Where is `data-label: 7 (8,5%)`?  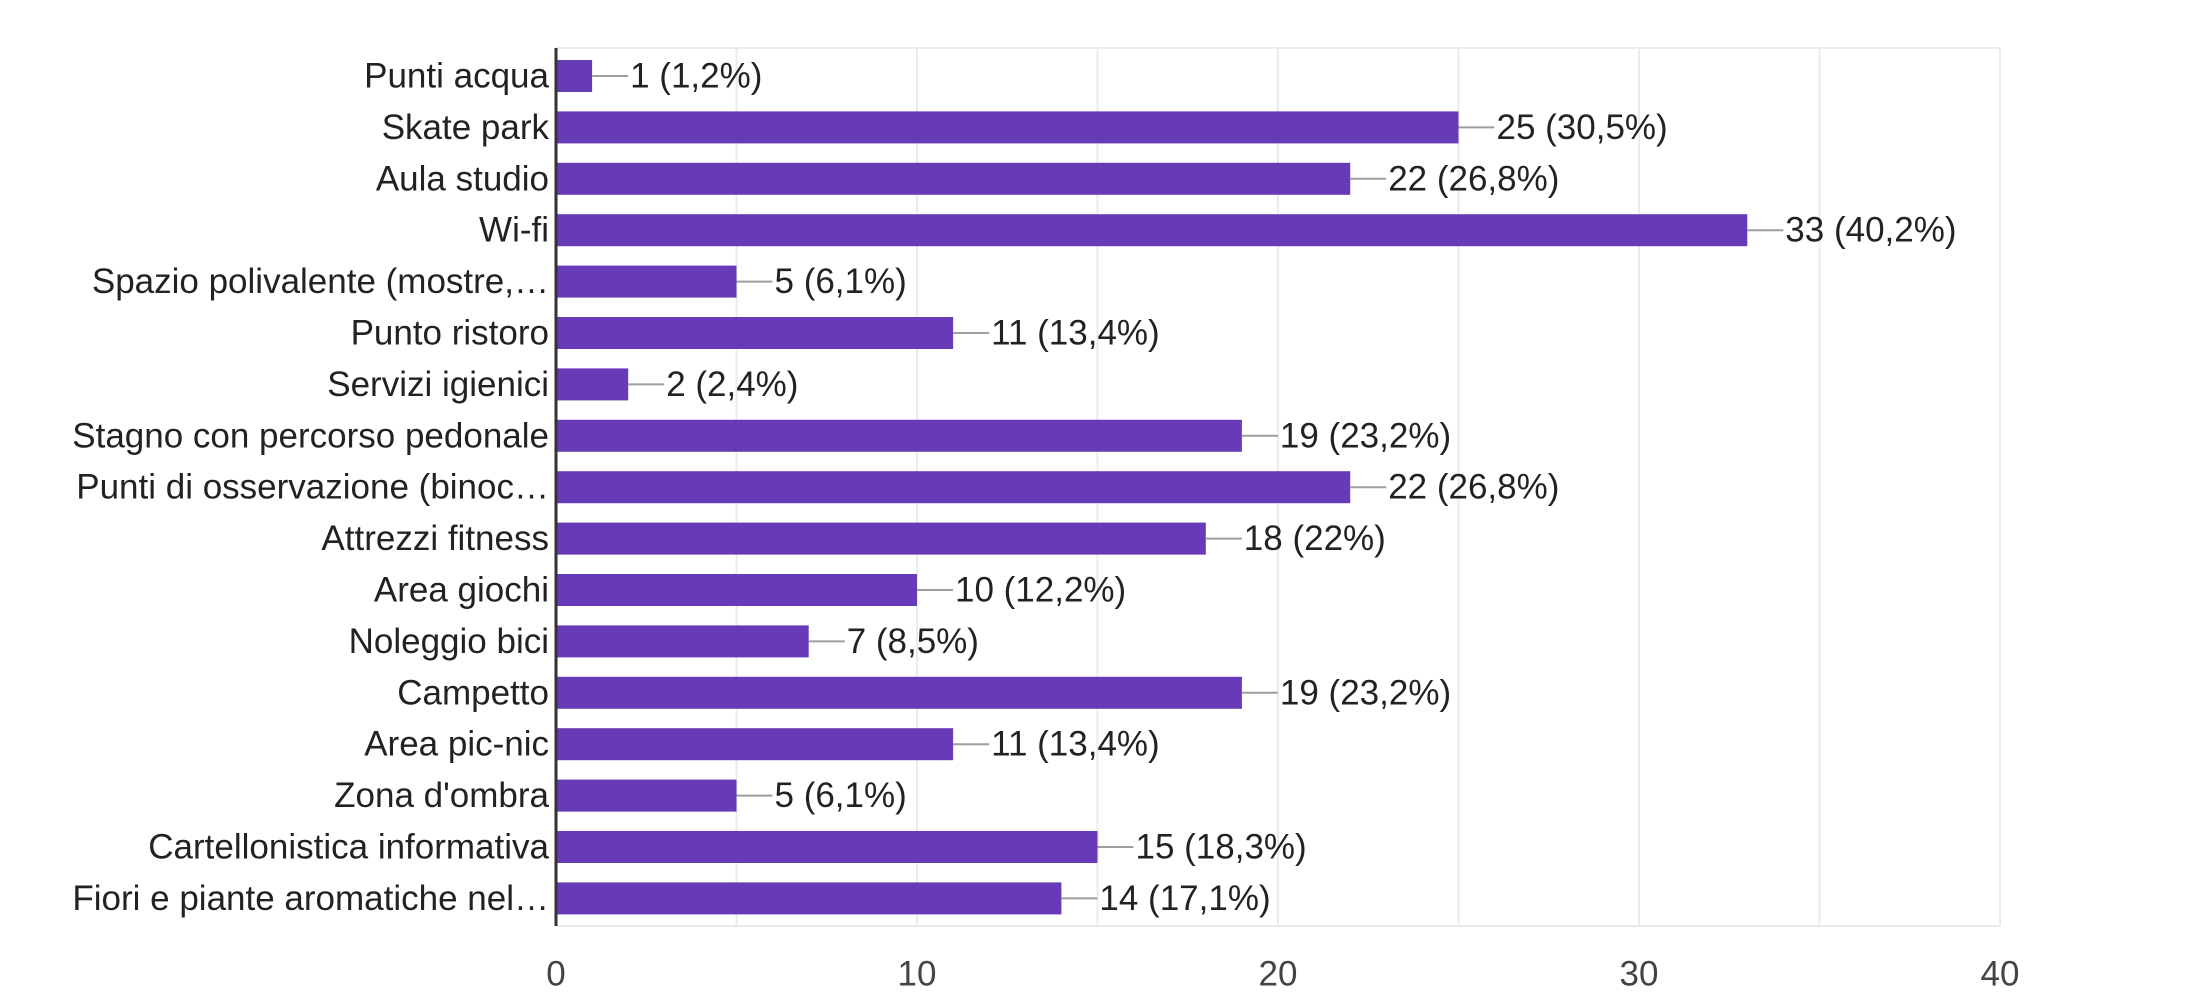 data-label: 7 (8,5%) is located at coordinates (913, 641).